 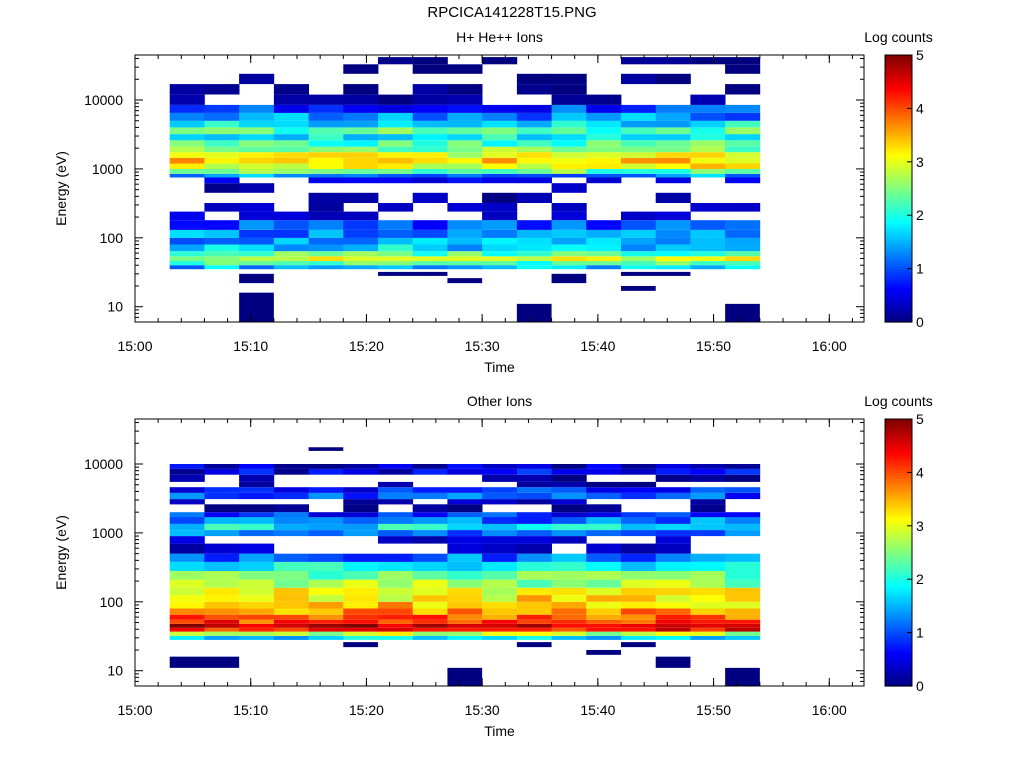 I want to click on colorbar-tick-label: 0, so click(x=920, y=686).